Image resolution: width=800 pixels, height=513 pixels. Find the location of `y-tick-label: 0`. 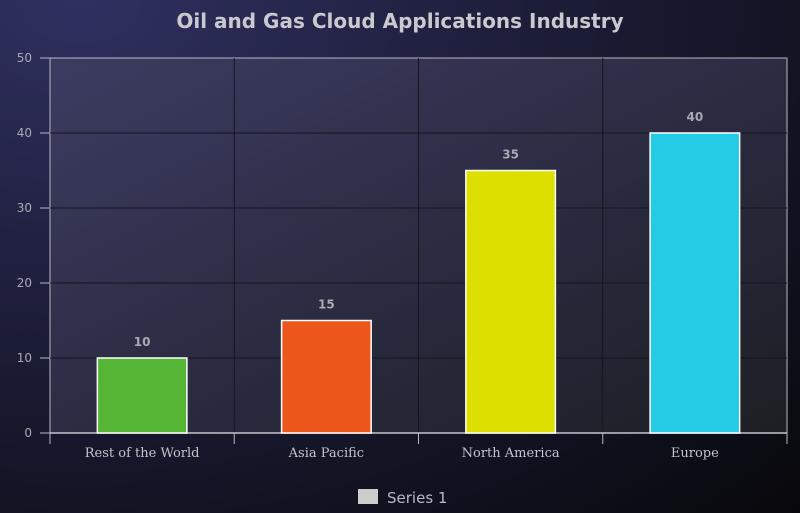

y-tick-label: 0 is located at coordinates (28, 433).